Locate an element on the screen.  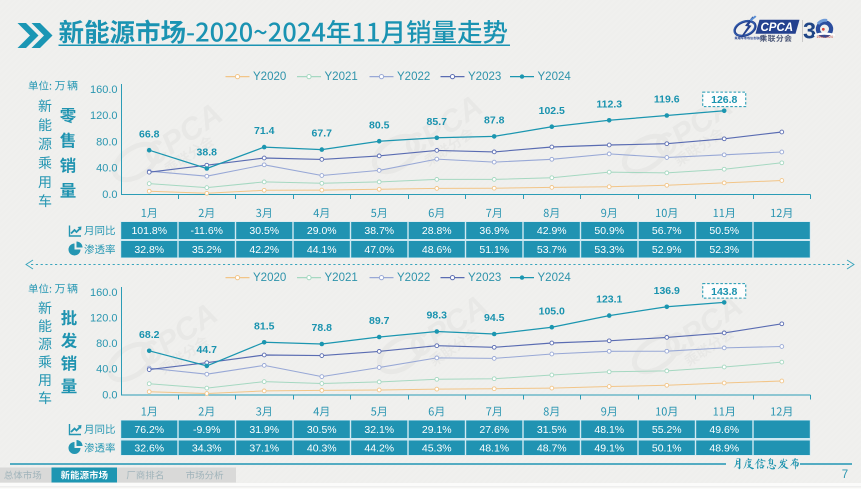
svg-text: 119.6 is located at coordinates (667, 100).